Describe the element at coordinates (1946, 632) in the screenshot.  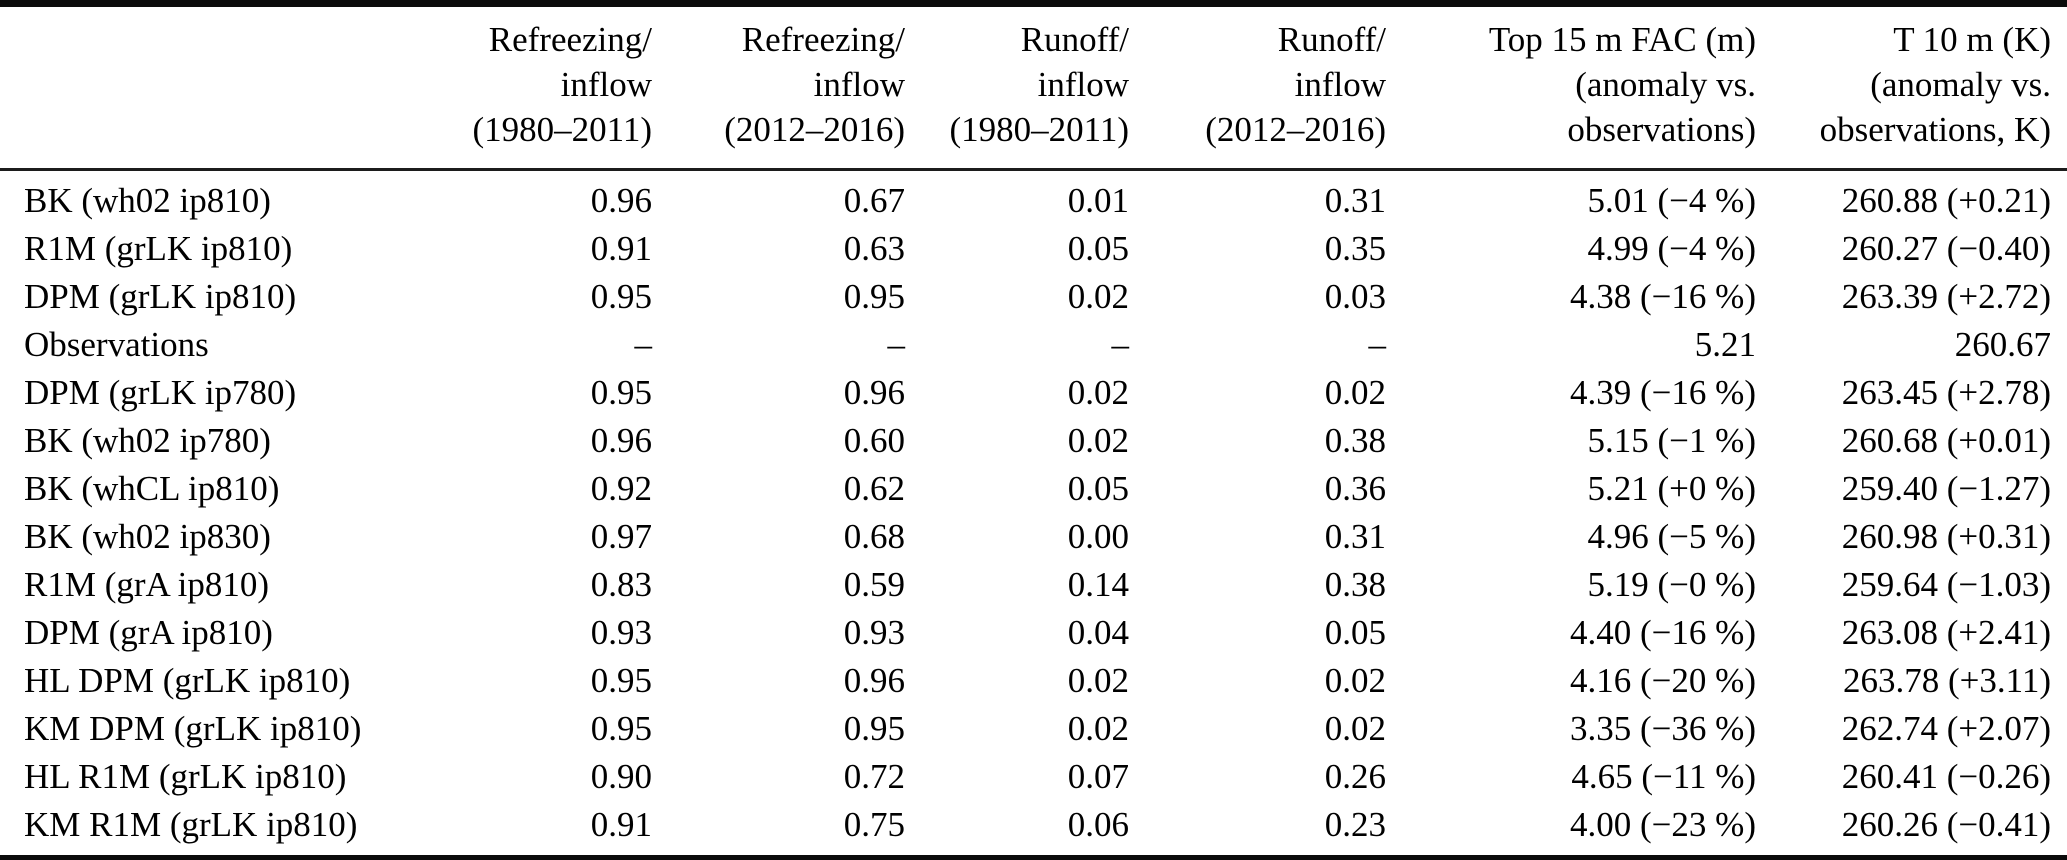
I see `table-cell: 263.08 (+2.41)` at that location.